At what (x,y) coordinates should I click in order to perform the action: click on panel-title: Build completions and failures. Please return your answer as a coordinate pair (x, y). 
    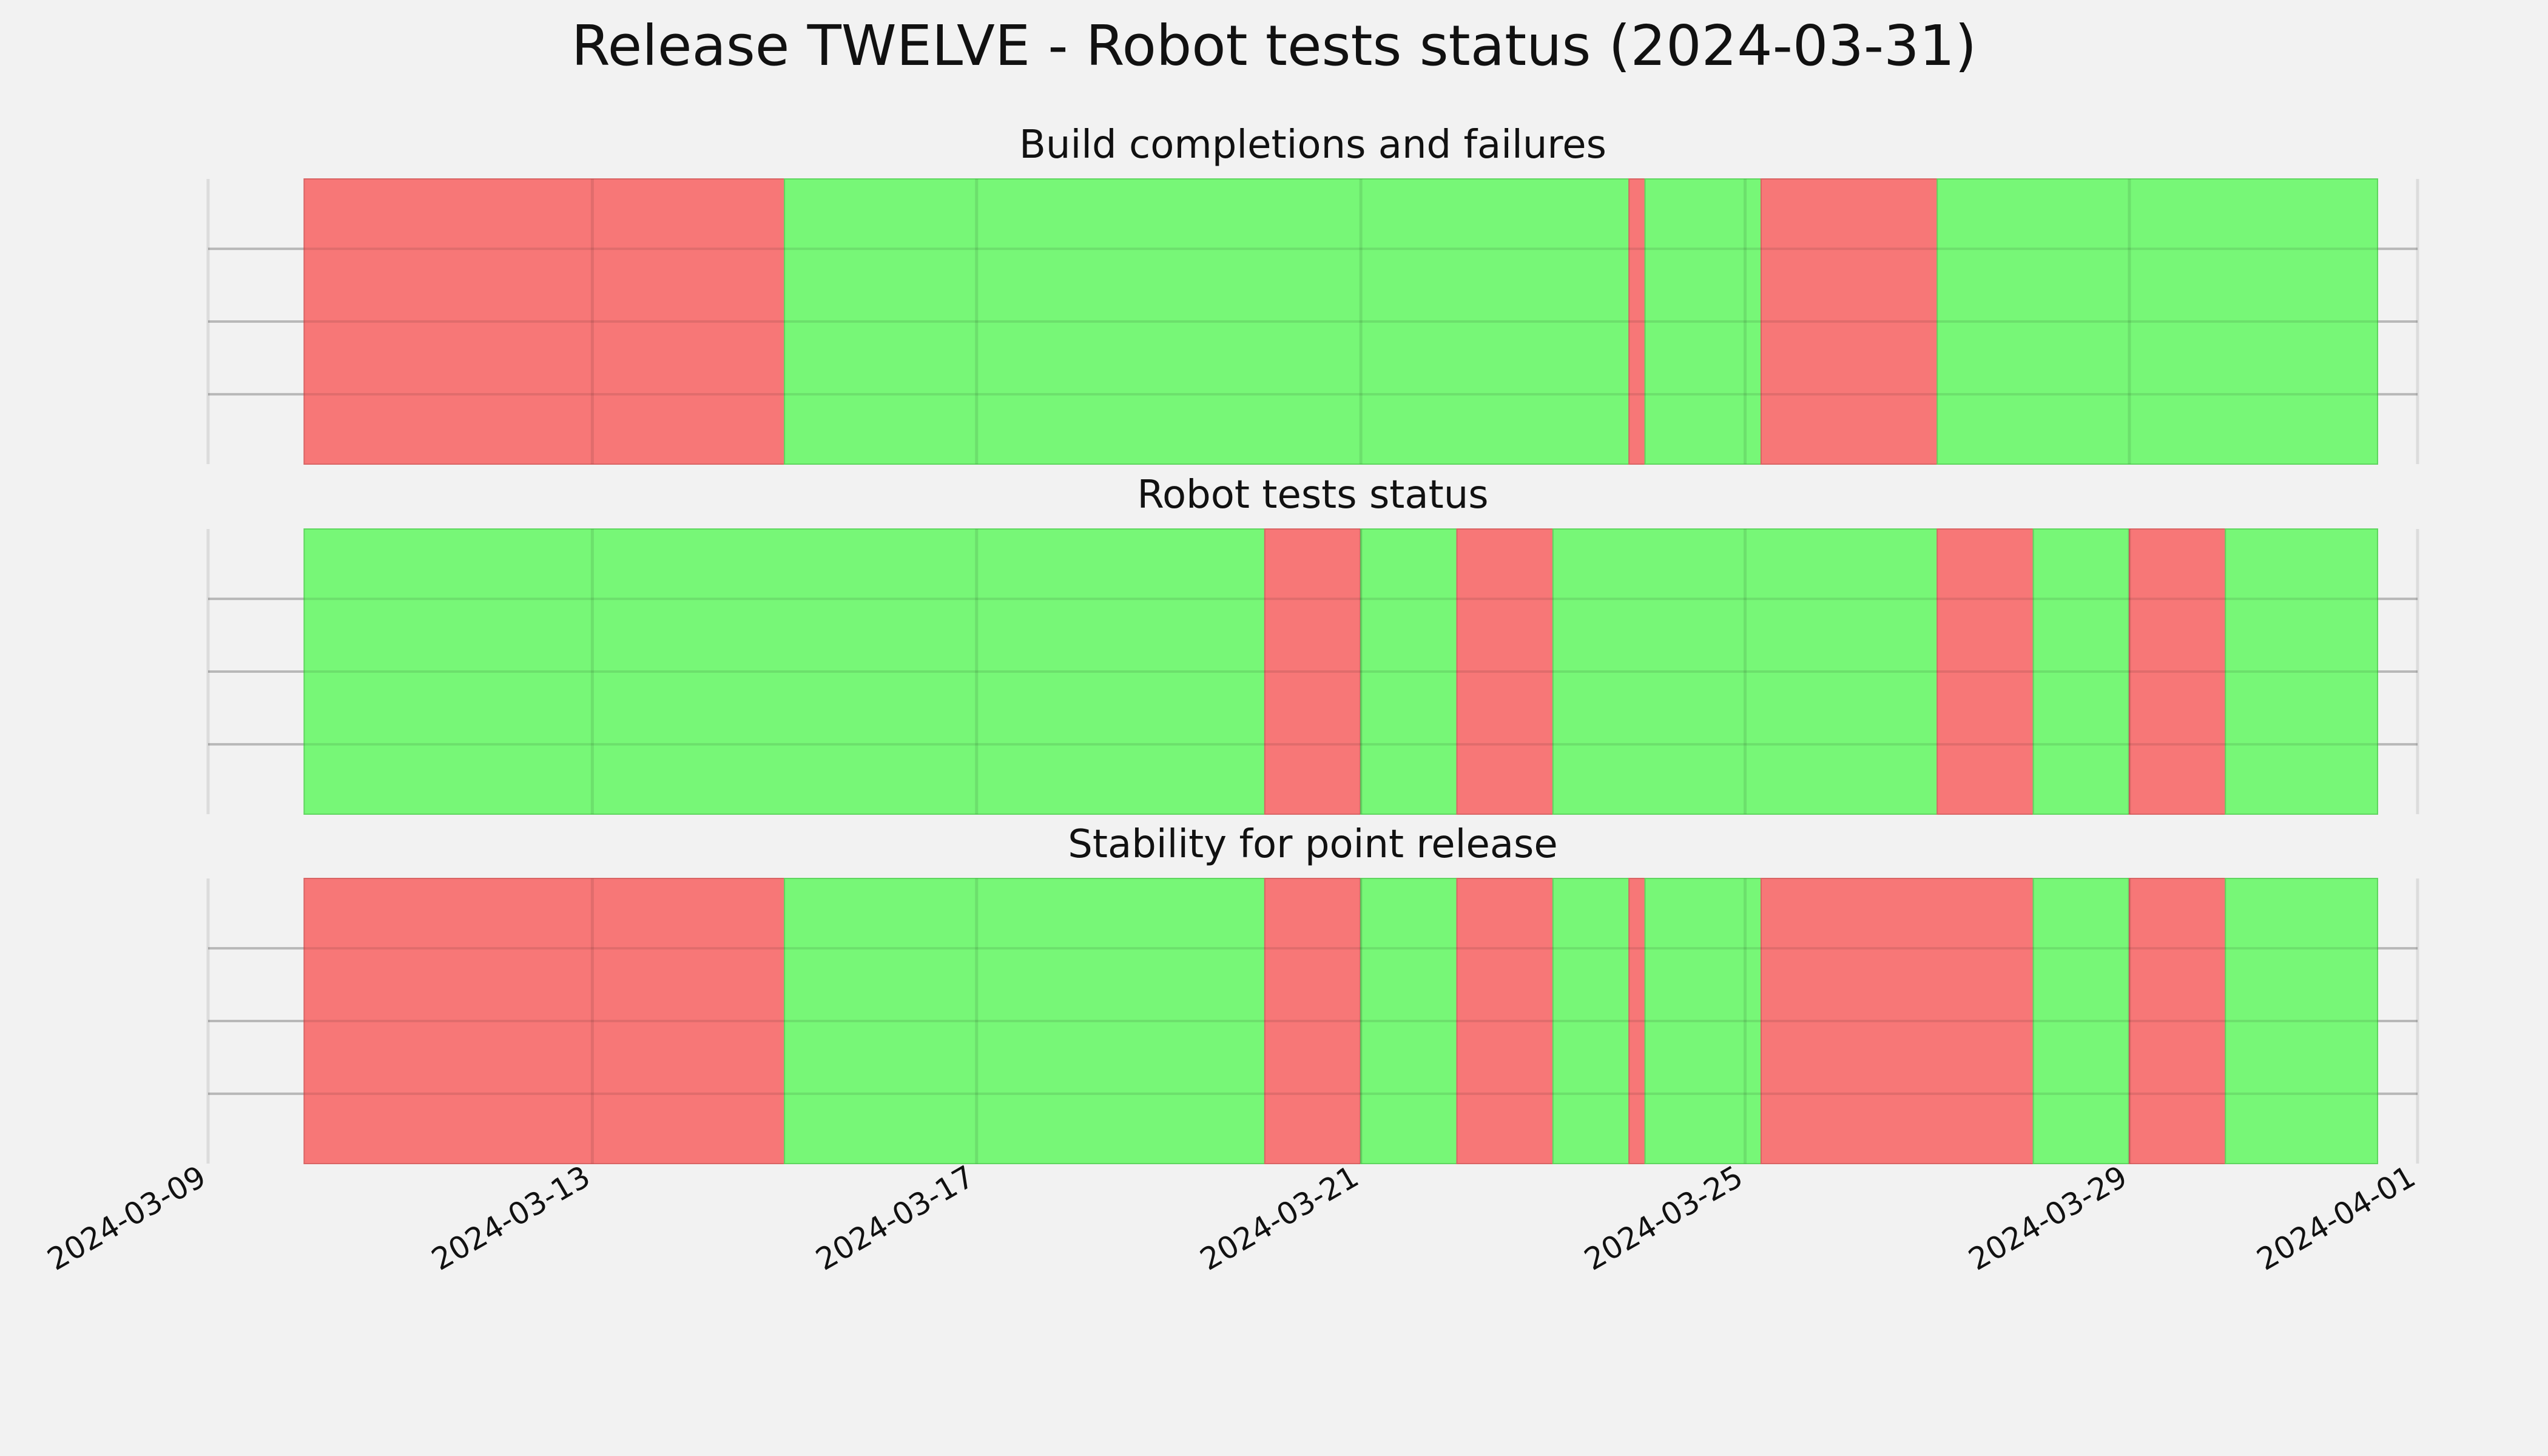
    Looking at the image, I should click on (1312, 145).